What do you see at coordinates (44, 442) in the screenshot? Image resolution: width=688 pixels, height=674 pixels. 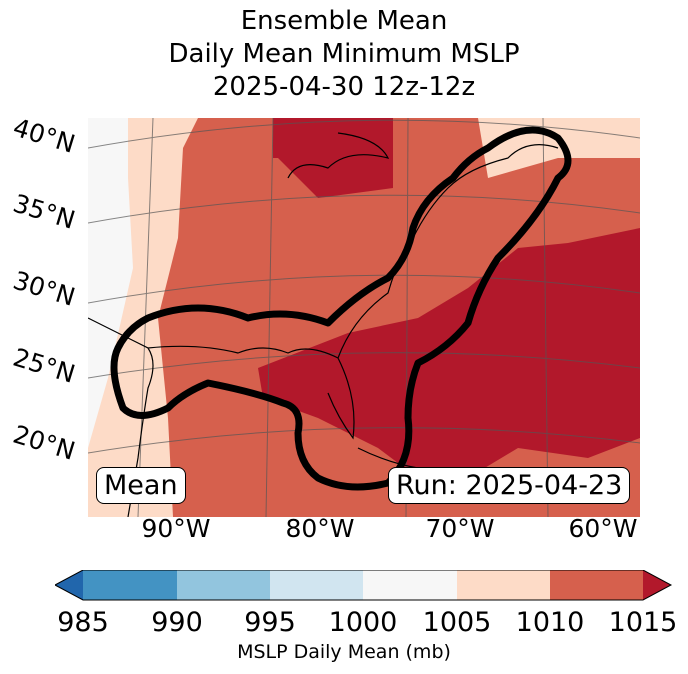 I see `lat-label-20: 20°N` at bounding box center [44, 442].